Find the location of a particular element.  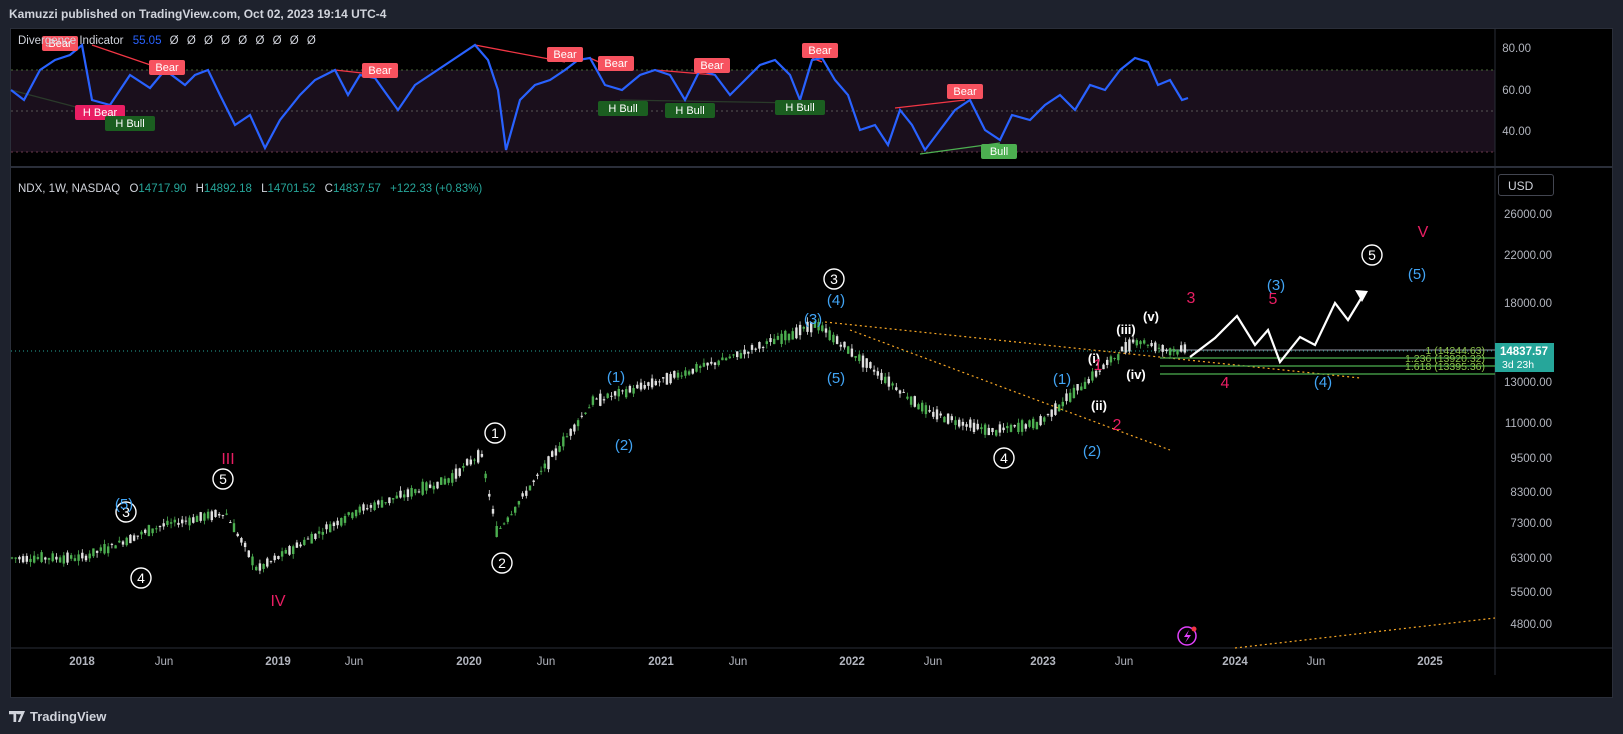

wave-label-red: III is located at coordinates (227, 459).